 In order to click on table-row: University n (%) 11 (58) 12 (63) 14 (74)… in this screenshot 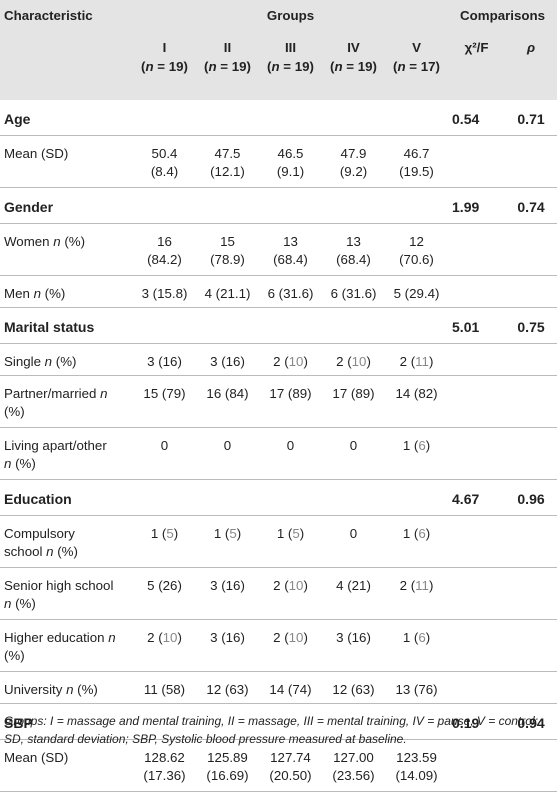, I will do `click(278, 687)`.